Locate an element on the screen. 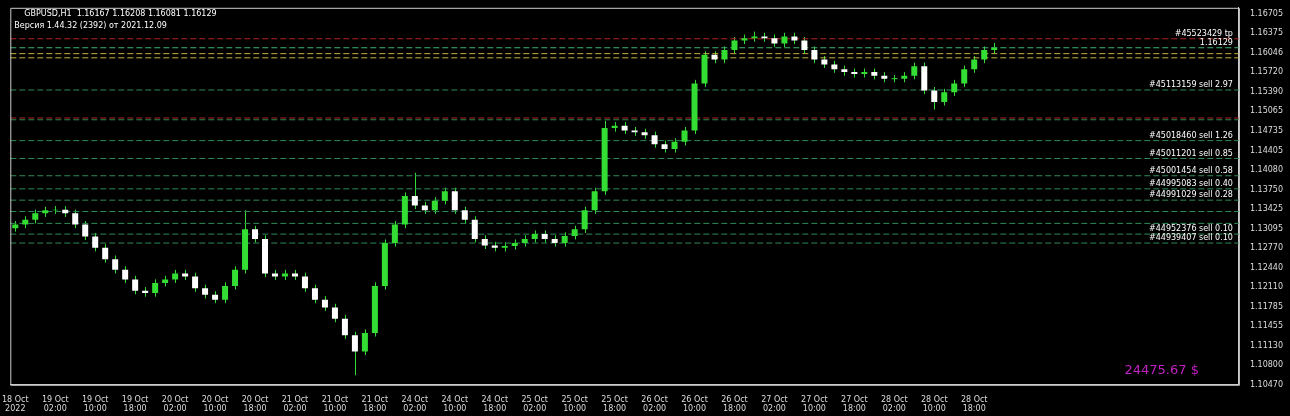 The image size is (1290, 416). y-tick-label: 1.11785 is located at coordinates (1266, 306).